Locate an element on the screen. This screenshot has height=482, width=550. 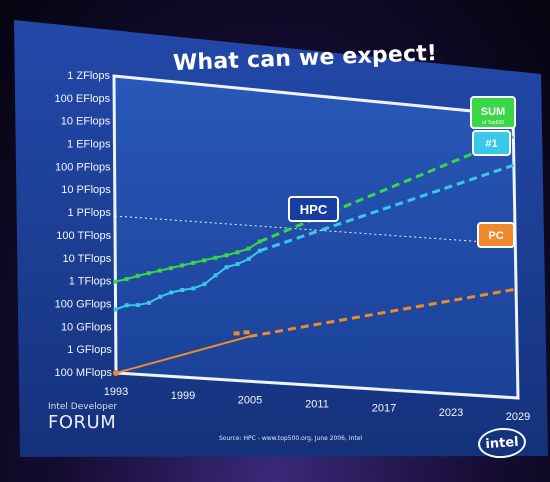
y-tick-label: 10 PFlops is located at coordinates (86, 190).